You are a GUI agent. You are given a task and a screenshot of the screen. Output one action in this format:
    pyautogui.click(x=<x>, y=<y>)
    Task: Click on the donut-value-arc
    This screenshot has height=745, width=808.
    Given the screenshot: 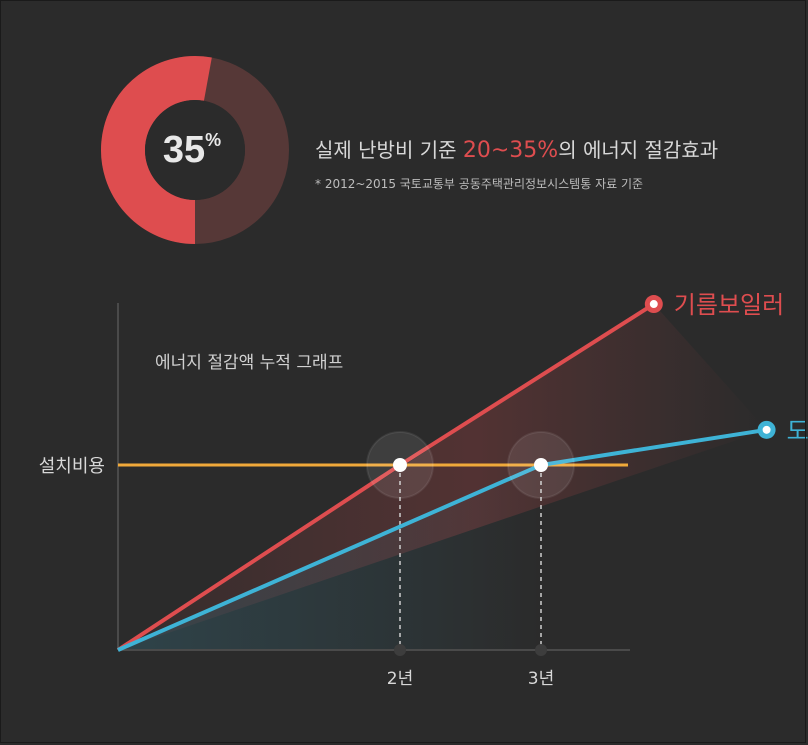 What is the action you would take?
    pyautogui.click(x=156, y=150)
    